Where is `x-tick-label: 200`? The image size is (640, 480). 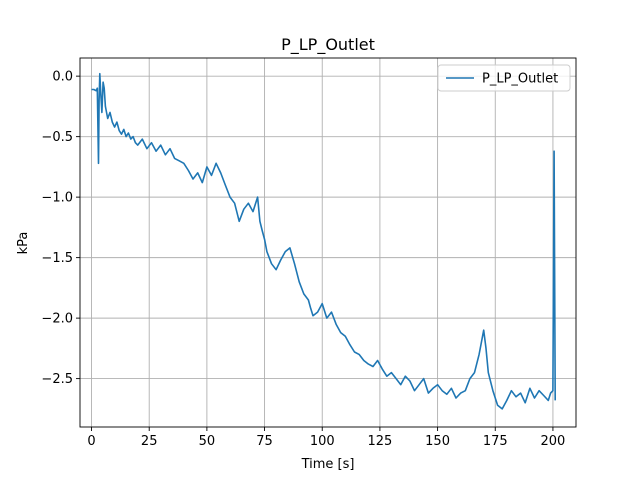 x-tick-label: 200 is located at coordinates (553, 441).